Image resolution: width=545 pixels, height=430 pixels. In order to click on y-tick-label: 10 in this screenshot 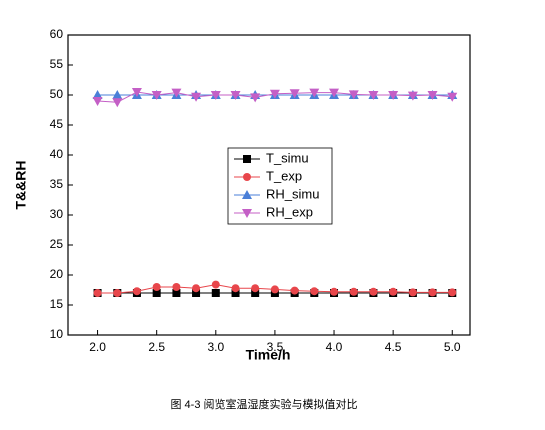, I will do `click(57, 334)`.